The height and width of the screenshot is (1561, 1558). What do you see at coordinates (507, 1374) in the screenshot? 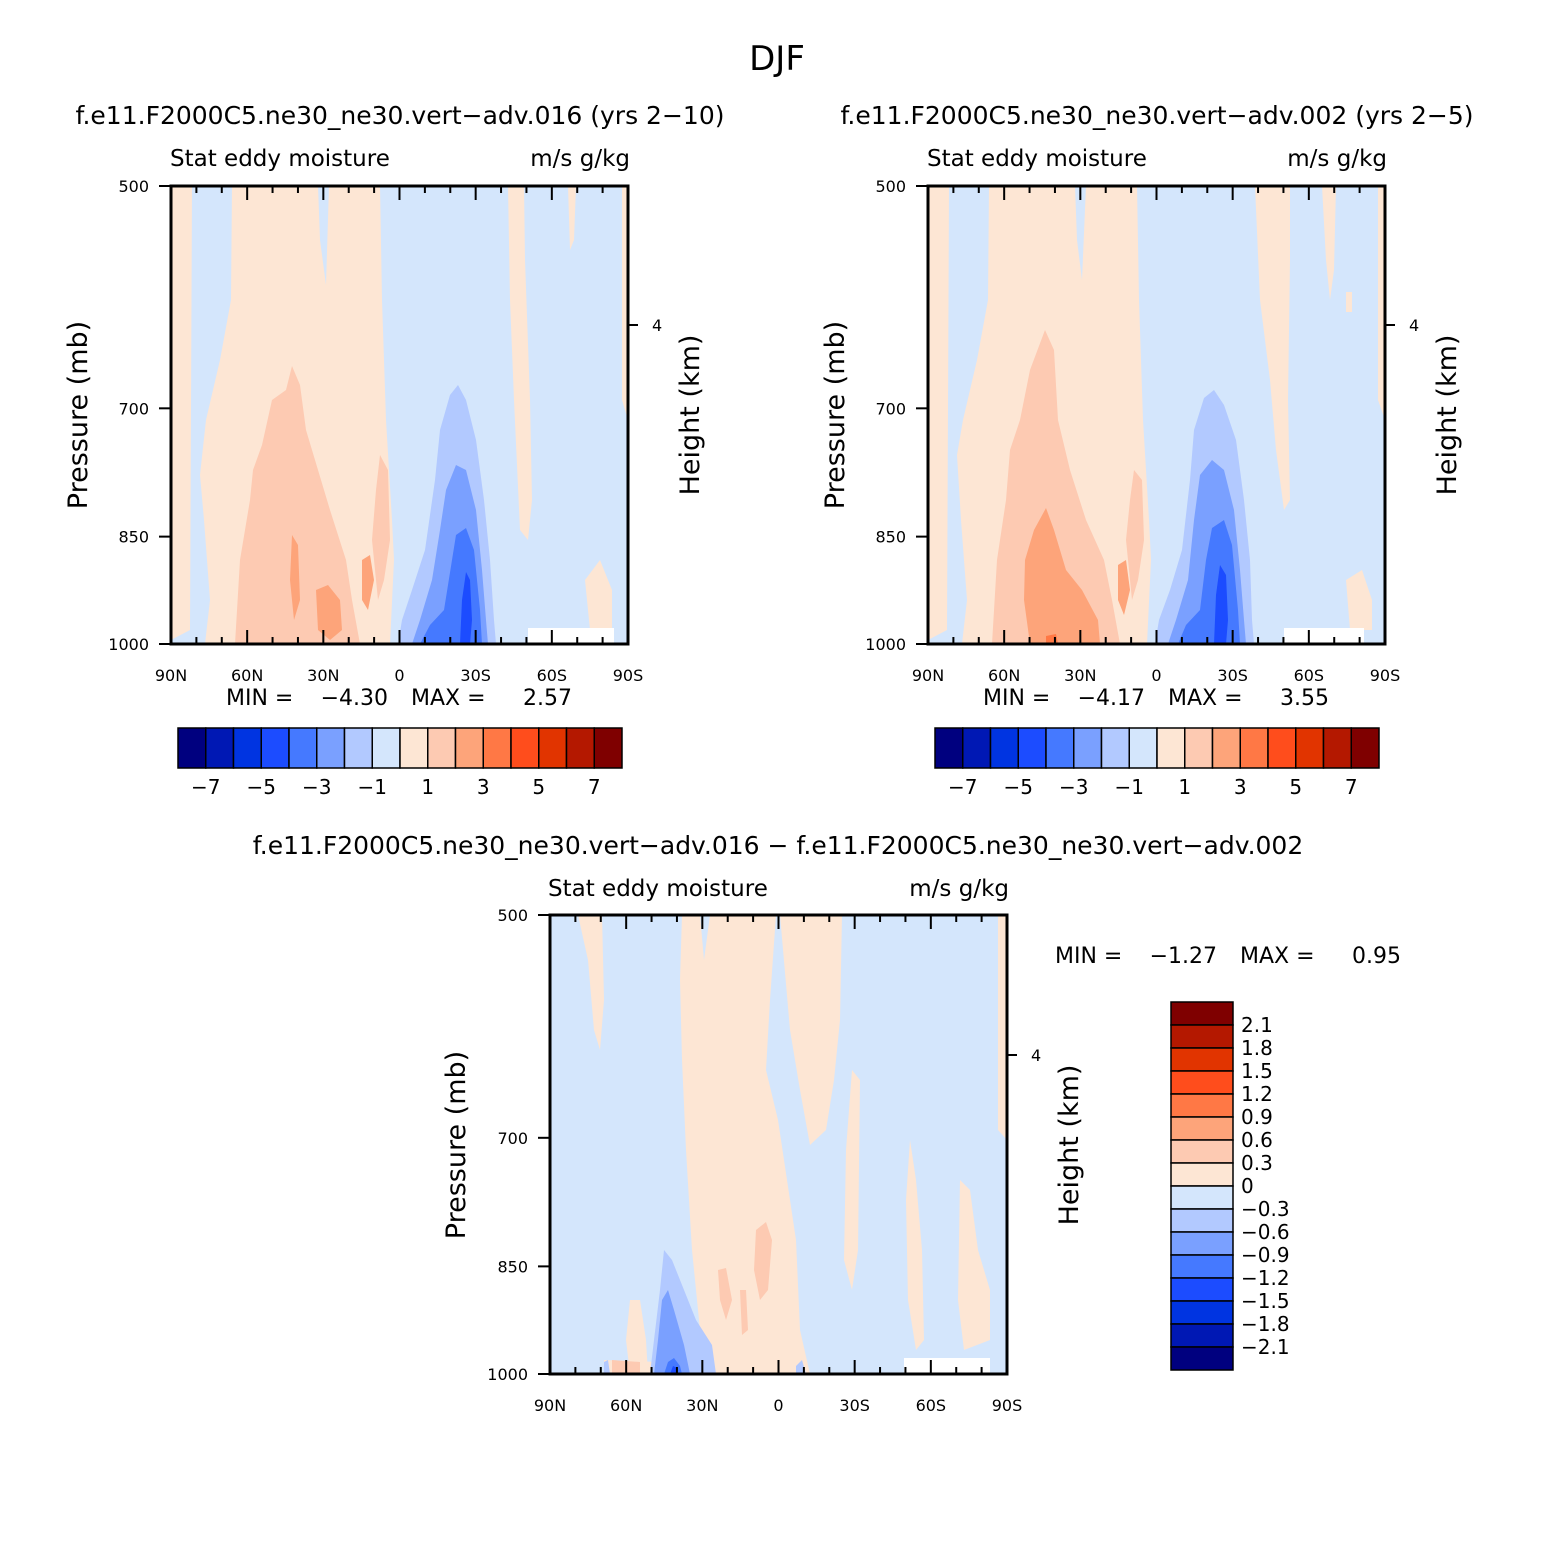
I see `y-tick-label: 1000` at bounding box center [507, 1374].